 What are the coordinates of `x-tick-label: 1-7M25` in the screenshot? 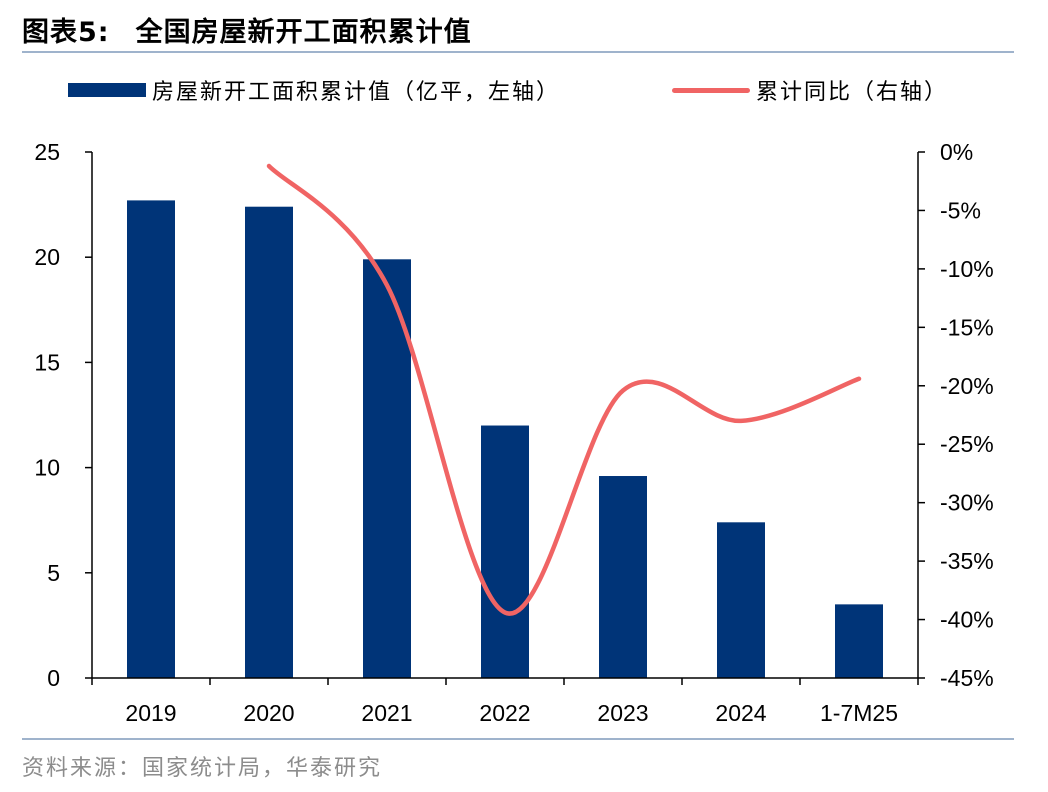 It's located at (859, 713).